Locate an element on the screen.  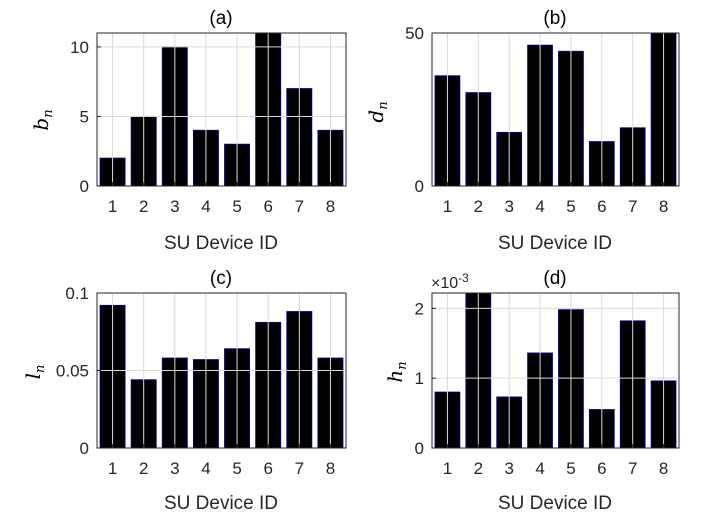
y-axis-label: ln is located at coordinates (34, 372).